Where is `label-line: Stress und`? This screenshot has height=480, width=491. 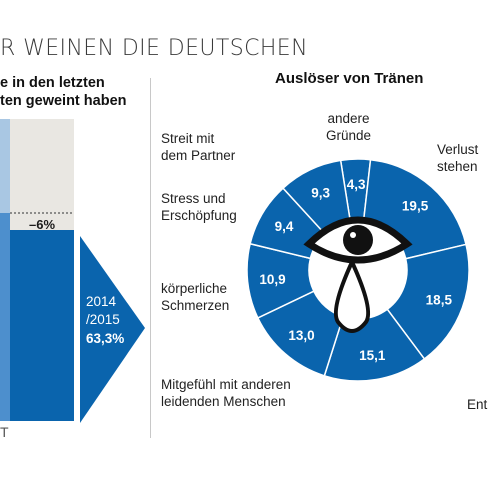 label-line: Stress und is located at coordinates (193, 198).